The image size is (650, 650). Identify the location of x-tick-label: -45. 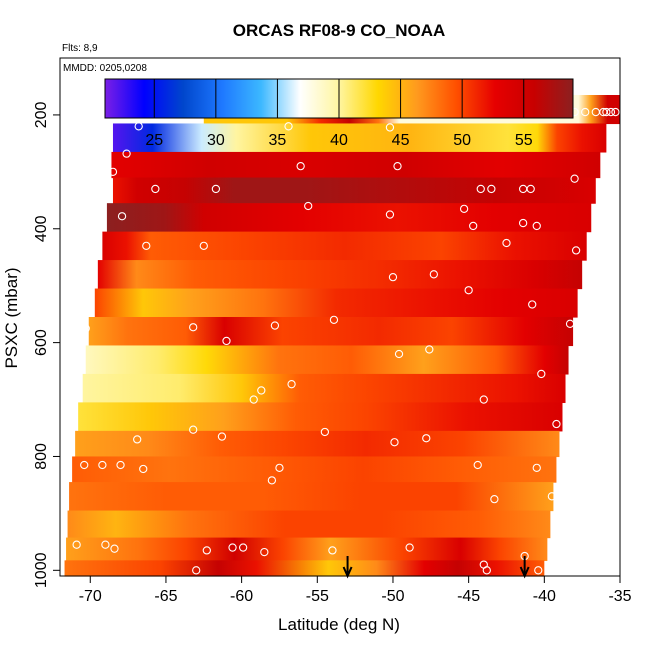
(468, 596).